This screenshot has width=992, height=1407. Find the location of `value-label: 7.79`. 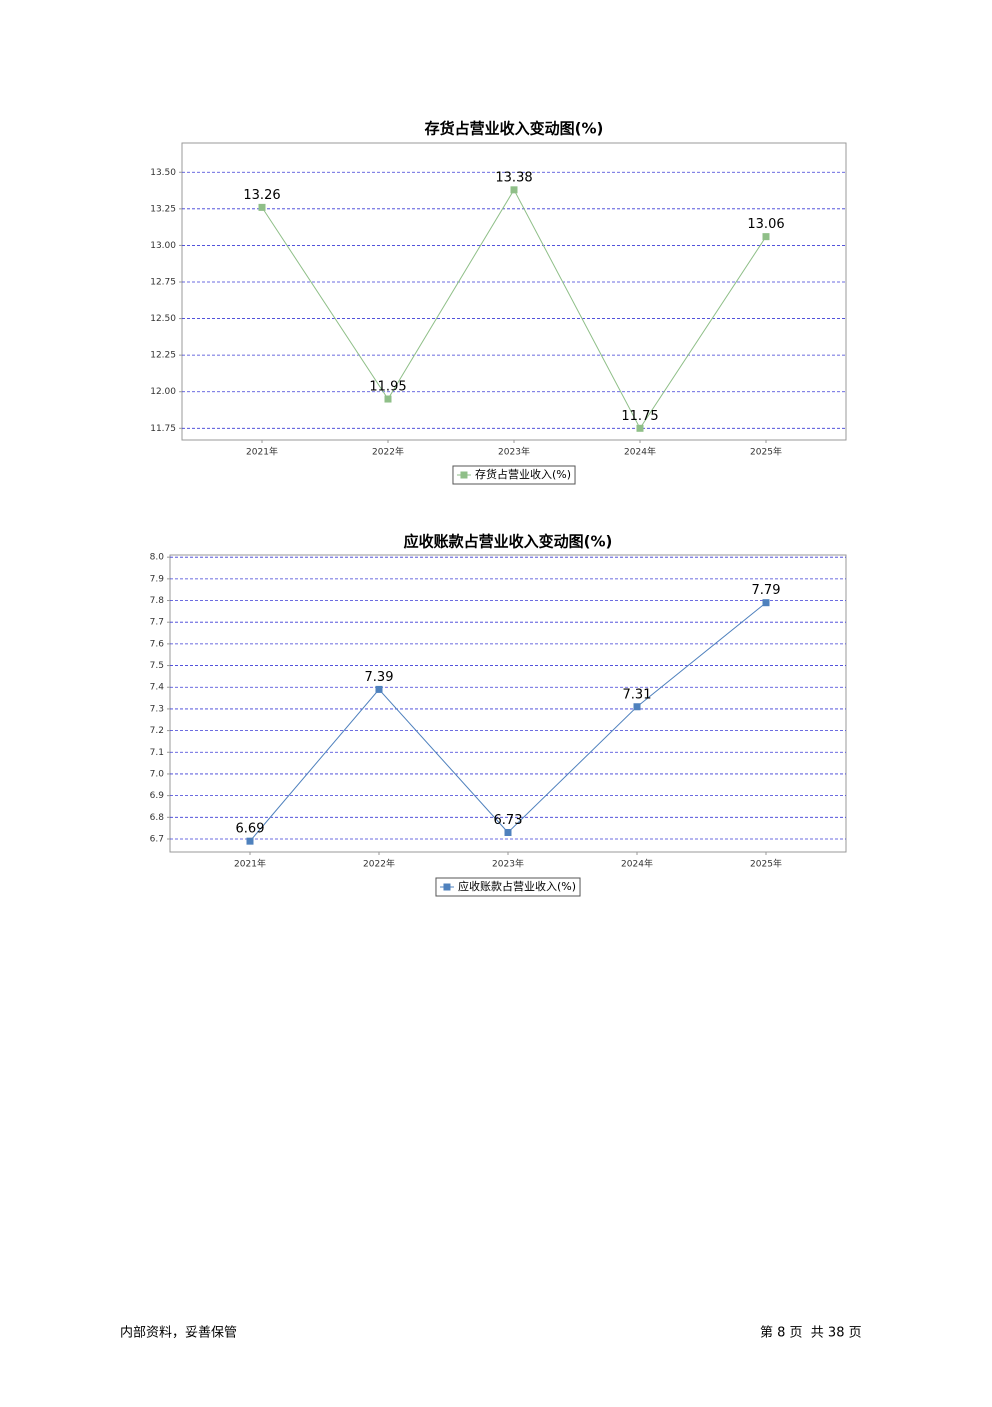

value-label: 7.79 is located at coordinates (766, 590).